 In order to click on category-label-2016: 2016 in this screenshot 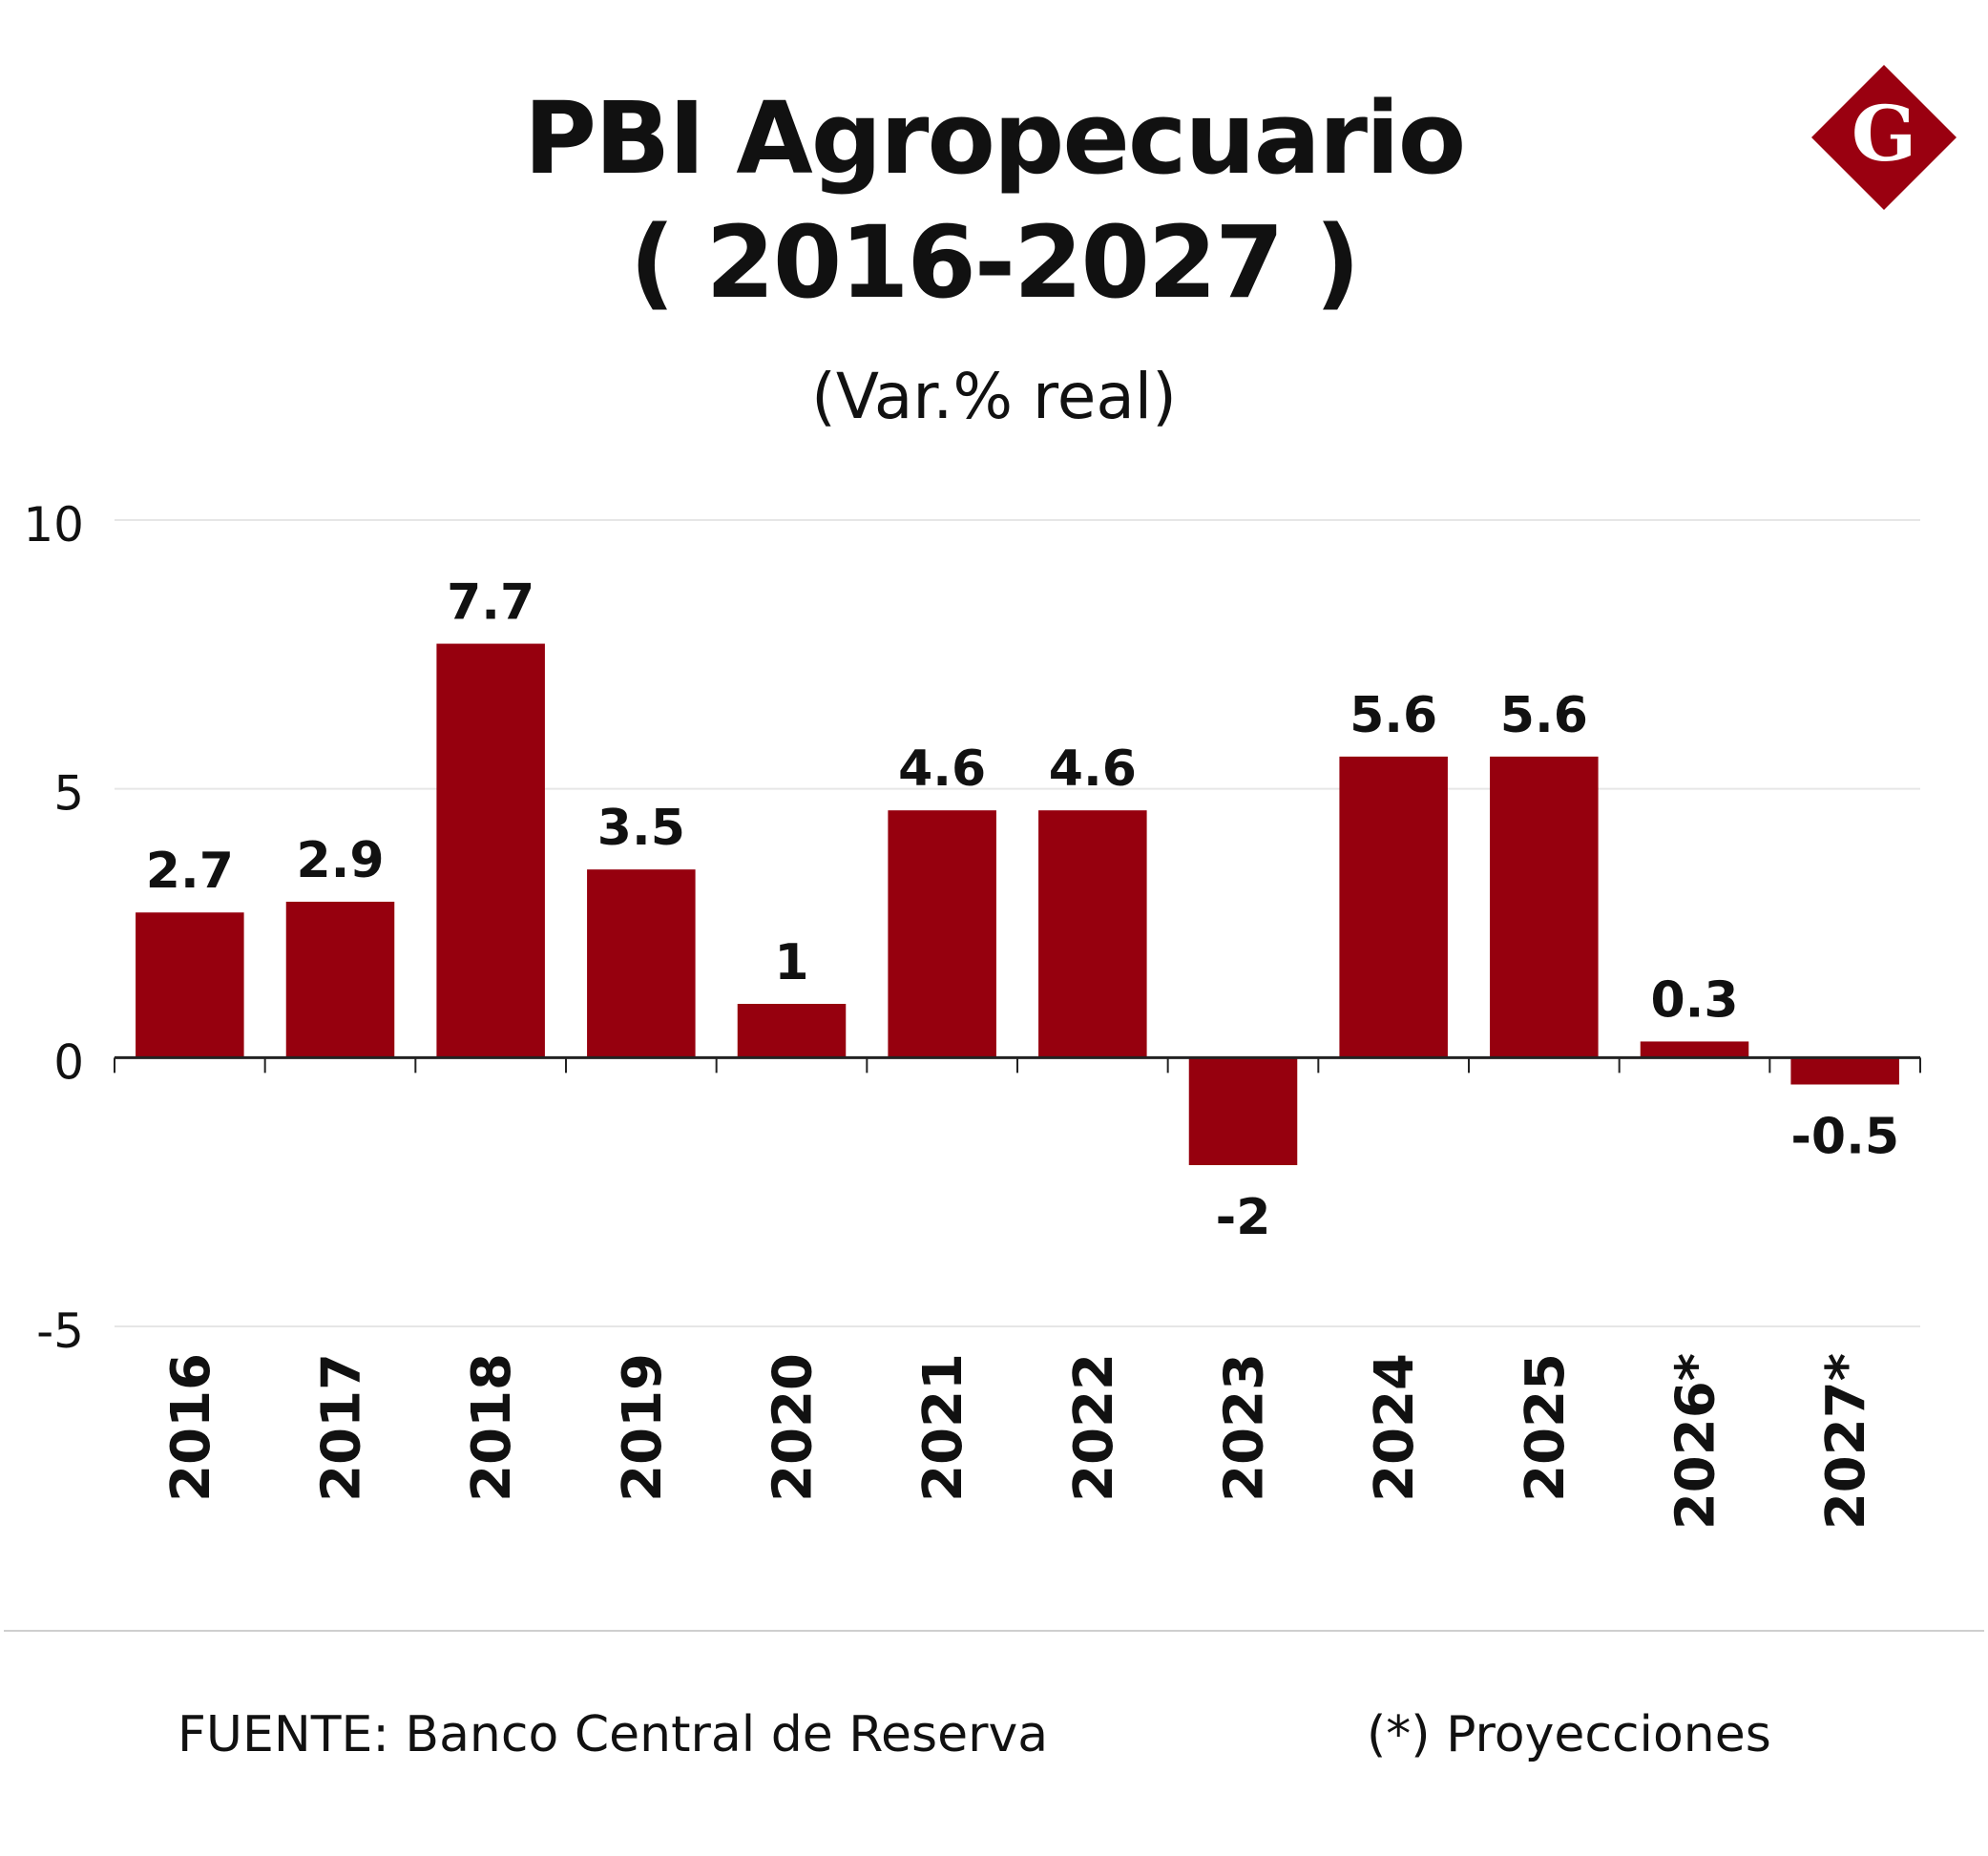, I will do `click(191, 1427)`.